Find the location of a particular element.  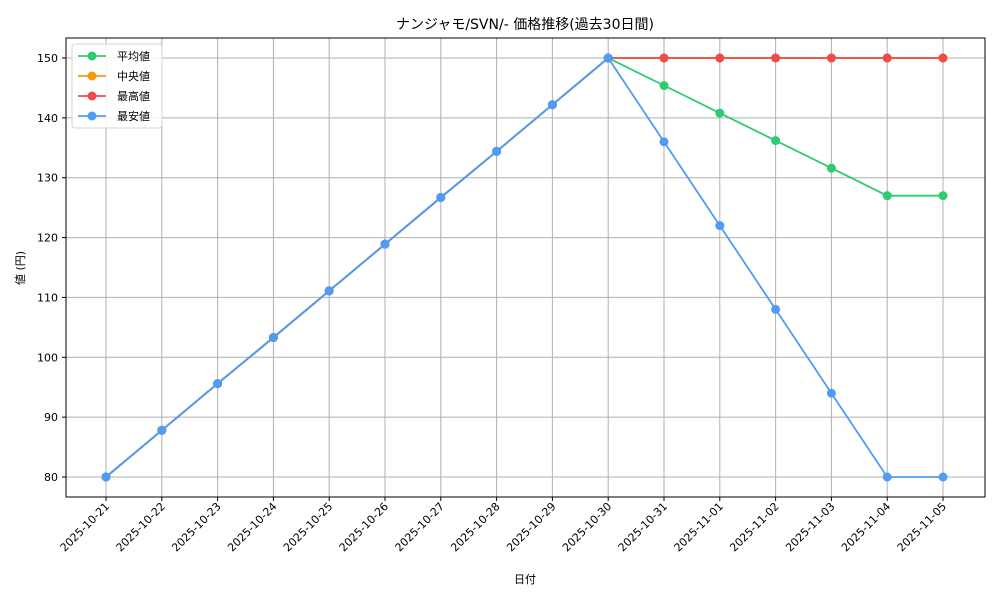

x-tick-label: 2025-11-02 is located at coordinates (754, 527).